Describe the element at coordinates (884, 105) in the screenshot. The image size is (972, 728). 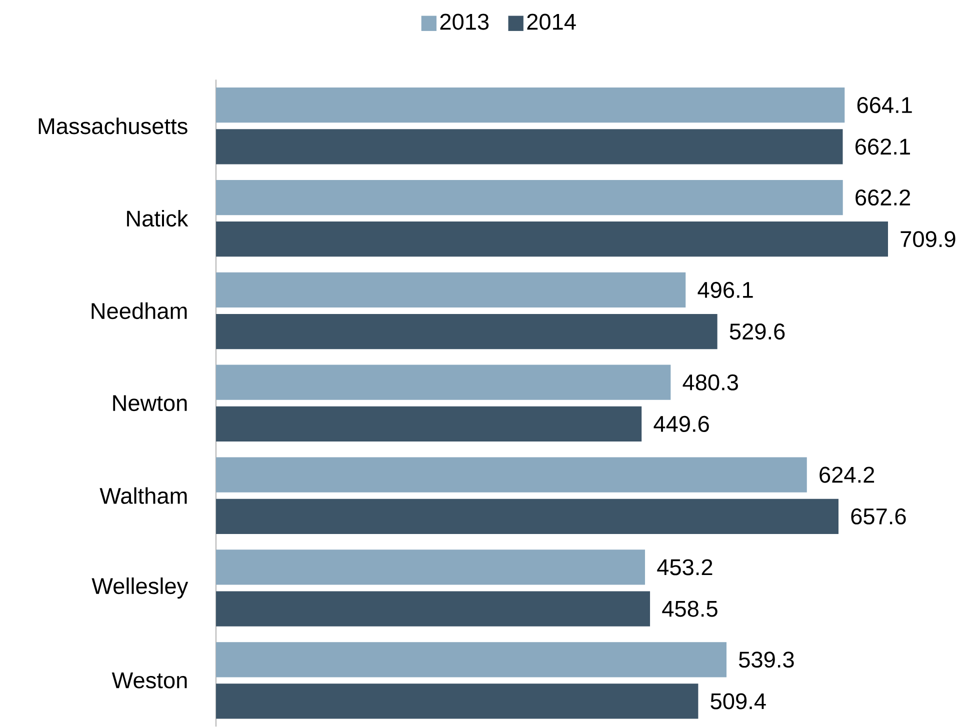
I see `data-label: 664.1` at that location.